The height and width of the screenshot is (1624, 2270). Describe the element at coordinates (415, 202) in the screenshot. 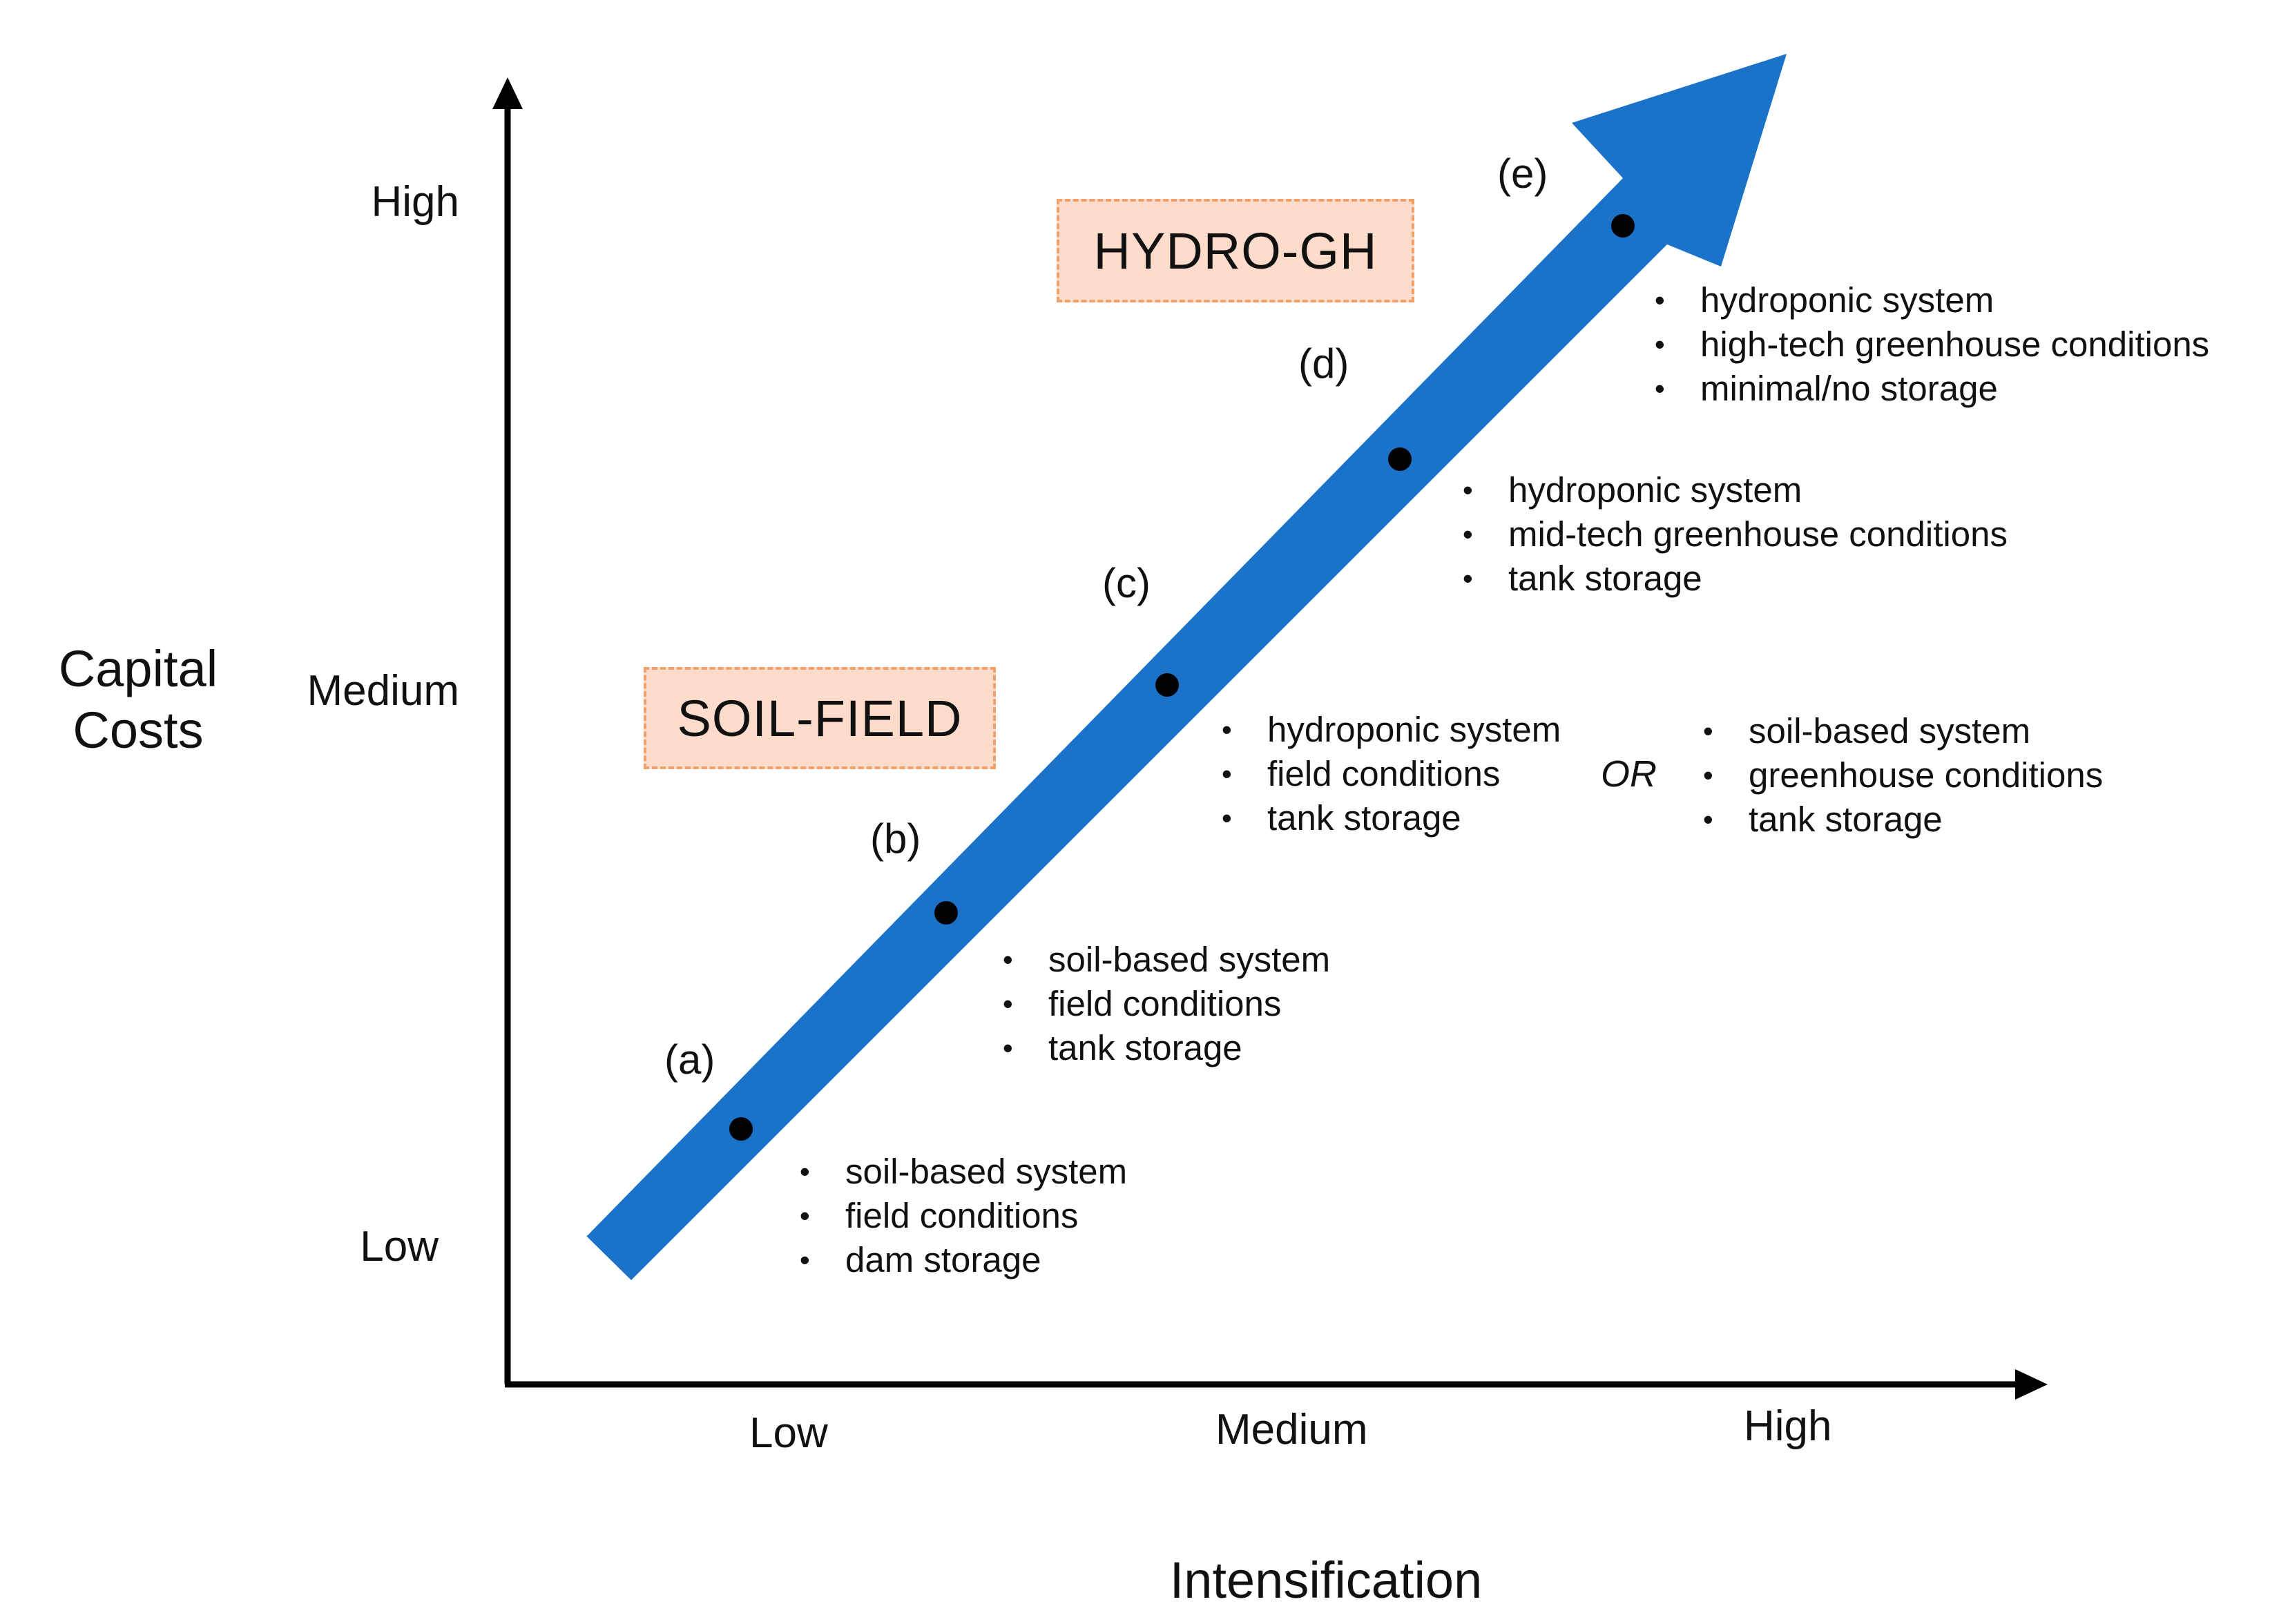

I see `y-tick-high: High` at that location.